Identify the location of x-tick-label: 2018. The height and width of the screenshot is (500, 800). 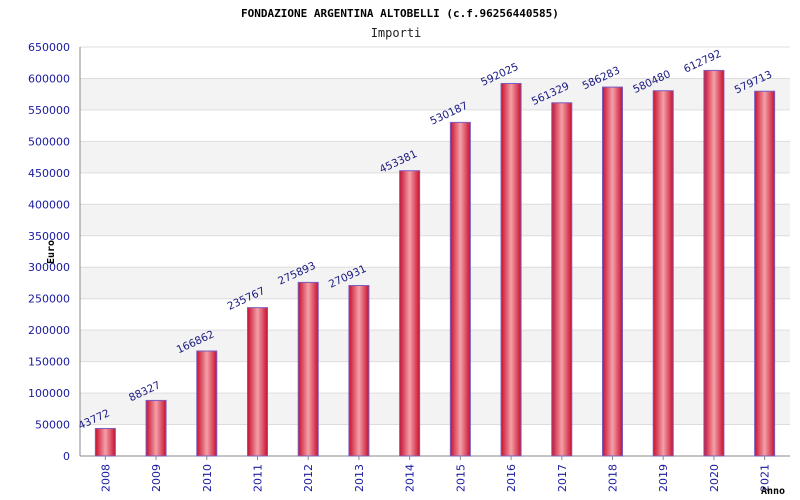
(613, 478).